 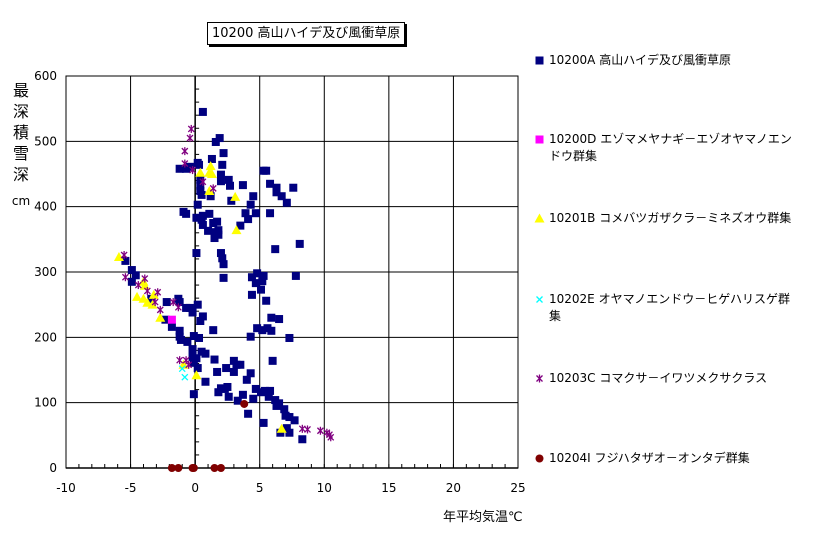 What do you see at coordinates (666, 308) in the screenshot?
I see `legend-item: 10202E オヤマノエンドウ－ヒゲハリスゲ群集` at bounding box center [666, 308].